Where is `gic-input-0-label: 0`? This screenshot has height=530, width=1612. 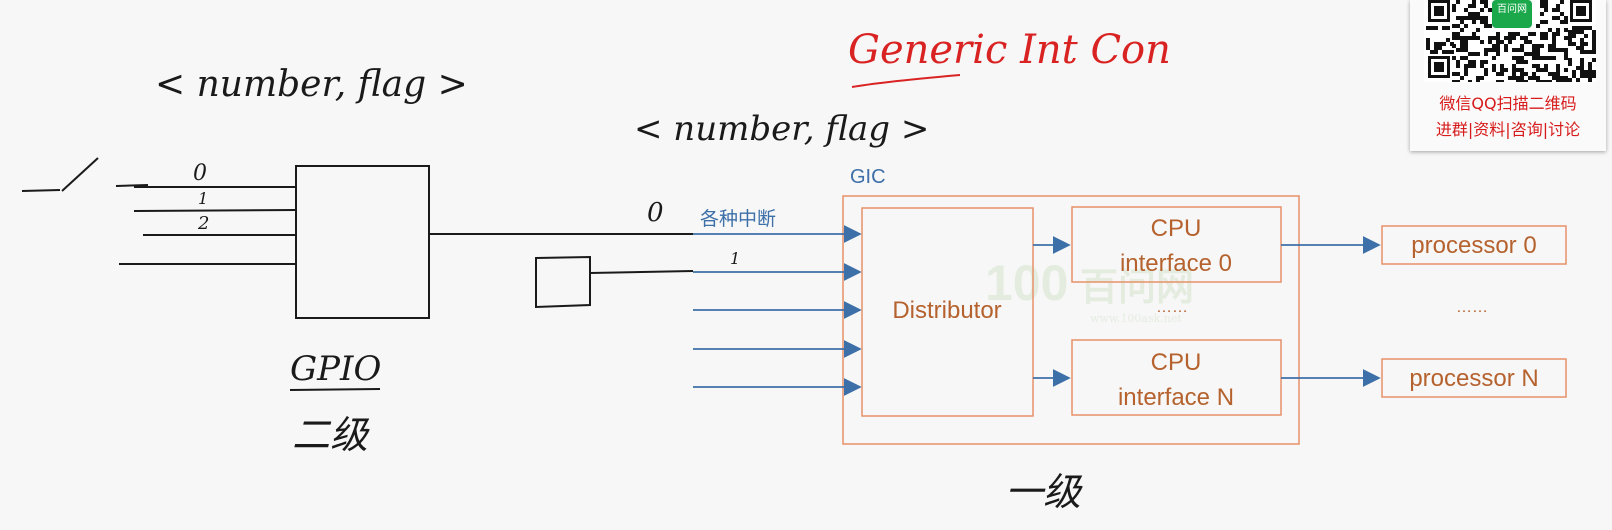 gic-input-0-label: 0 is located at coordinates (655, 213).